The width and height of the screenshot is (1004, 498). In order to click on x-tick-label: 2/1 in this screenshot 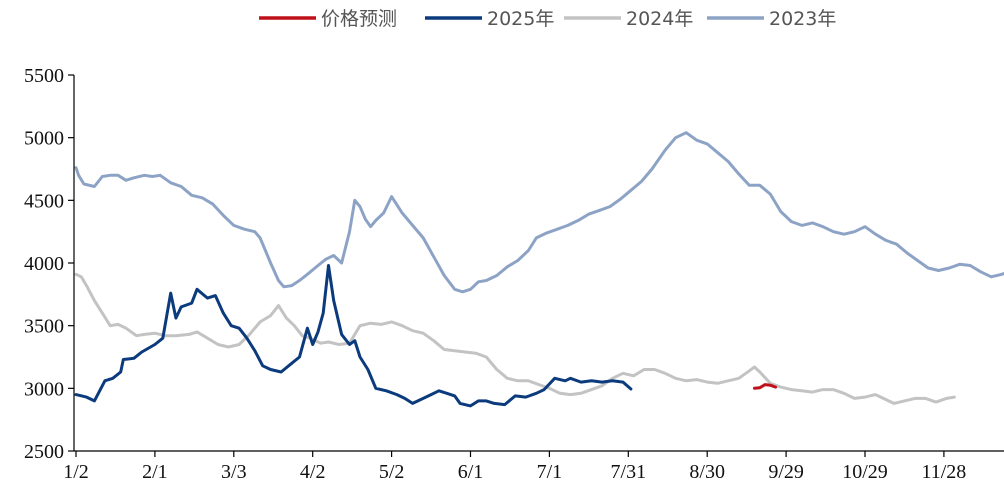, I will do `click(155, 472)`.